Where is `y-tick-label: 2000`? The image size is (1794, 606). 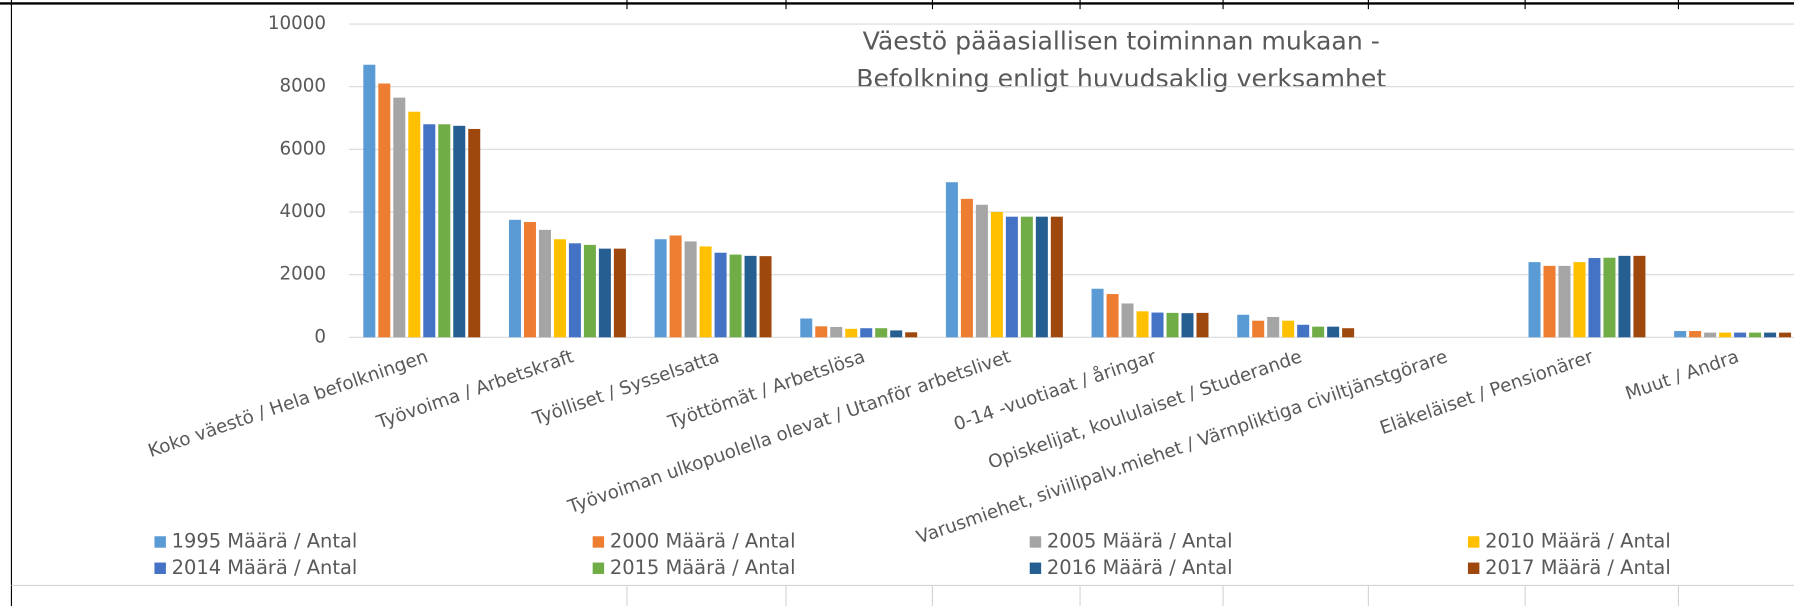 y-tick-label: 2000 is located at coordinates (302, 274).